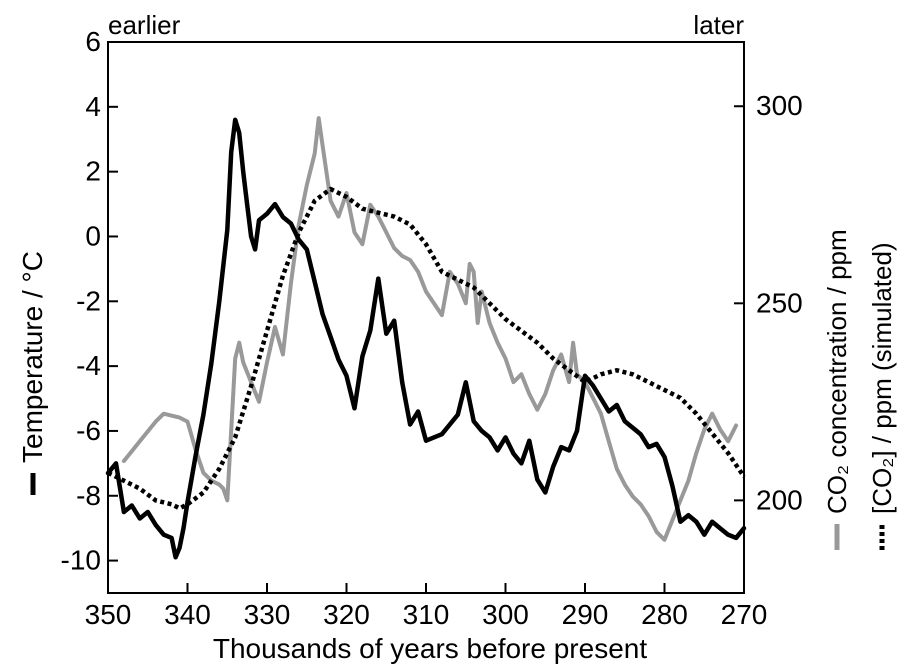 The height and width of the screenshot is (668, 902). What do you see at coordinates (93, 235) in the screenshot?
I see `temperature-tick-label: 0` at bounding box center [93, 235].